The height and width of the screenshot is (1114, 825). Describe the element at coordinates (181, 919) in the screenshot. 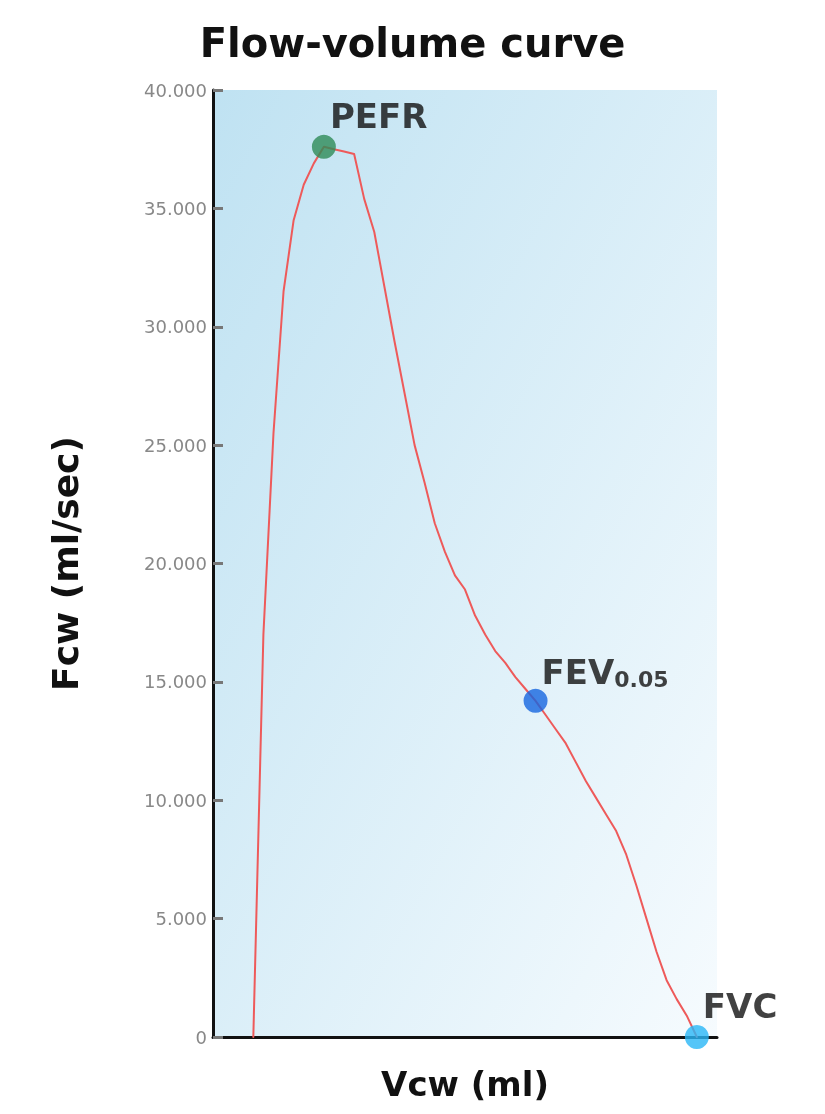

I see `y-tick-label: 5.000` at that location.